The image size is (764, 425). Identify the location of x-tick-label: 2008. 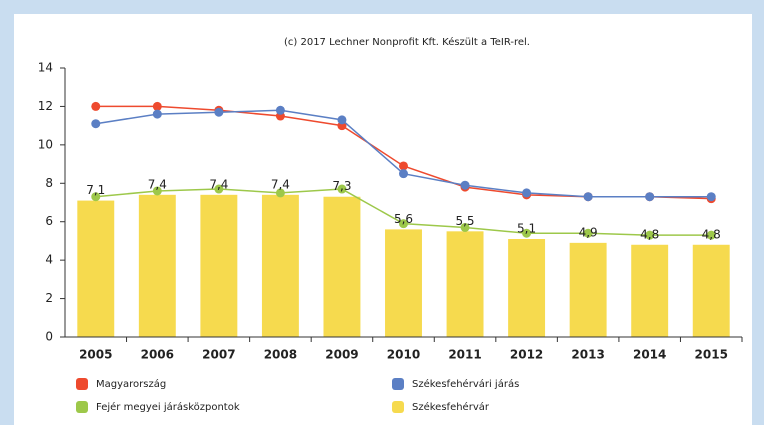
(280, 355).